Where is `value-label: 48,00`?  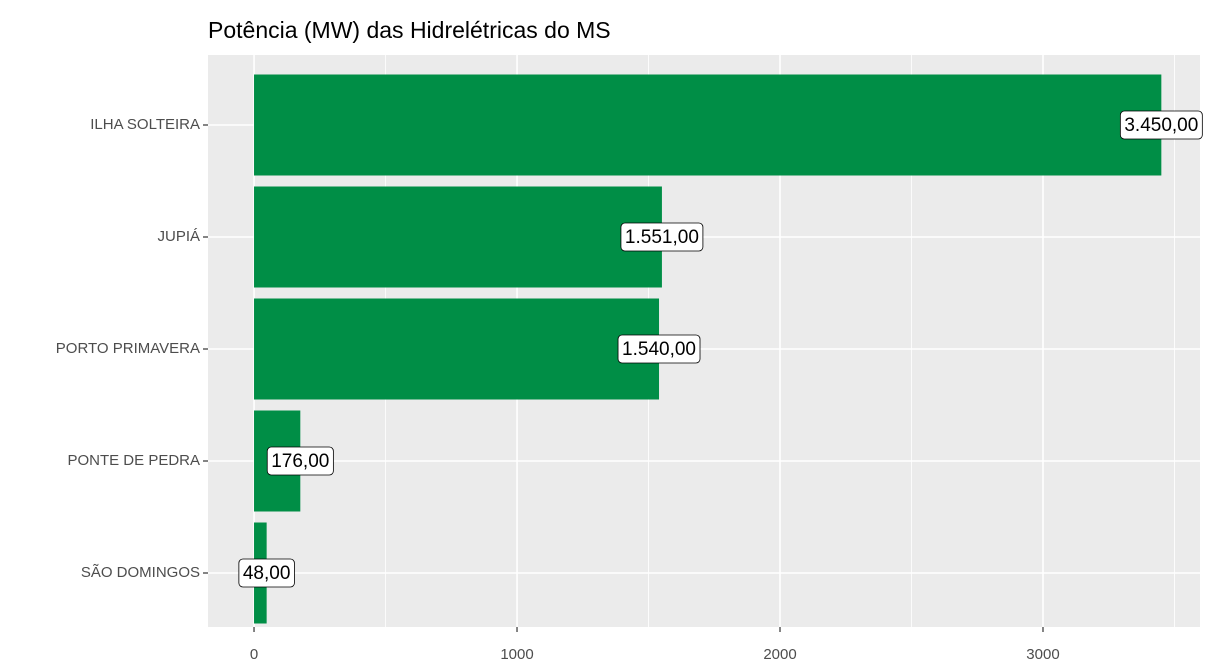 value-label: 48,00 is located at coordinates (267, 573).